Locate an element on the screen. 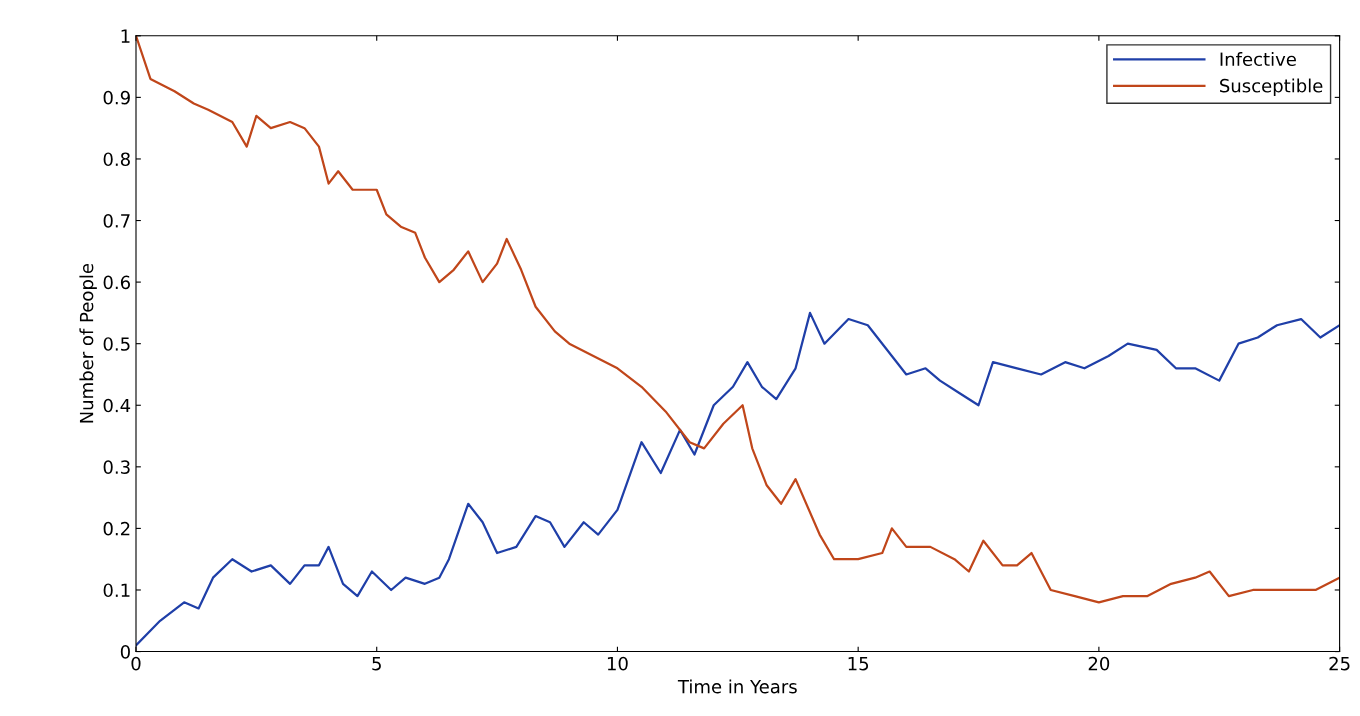  y-tick-label: 0.4 is located at coordinates (117, 405).